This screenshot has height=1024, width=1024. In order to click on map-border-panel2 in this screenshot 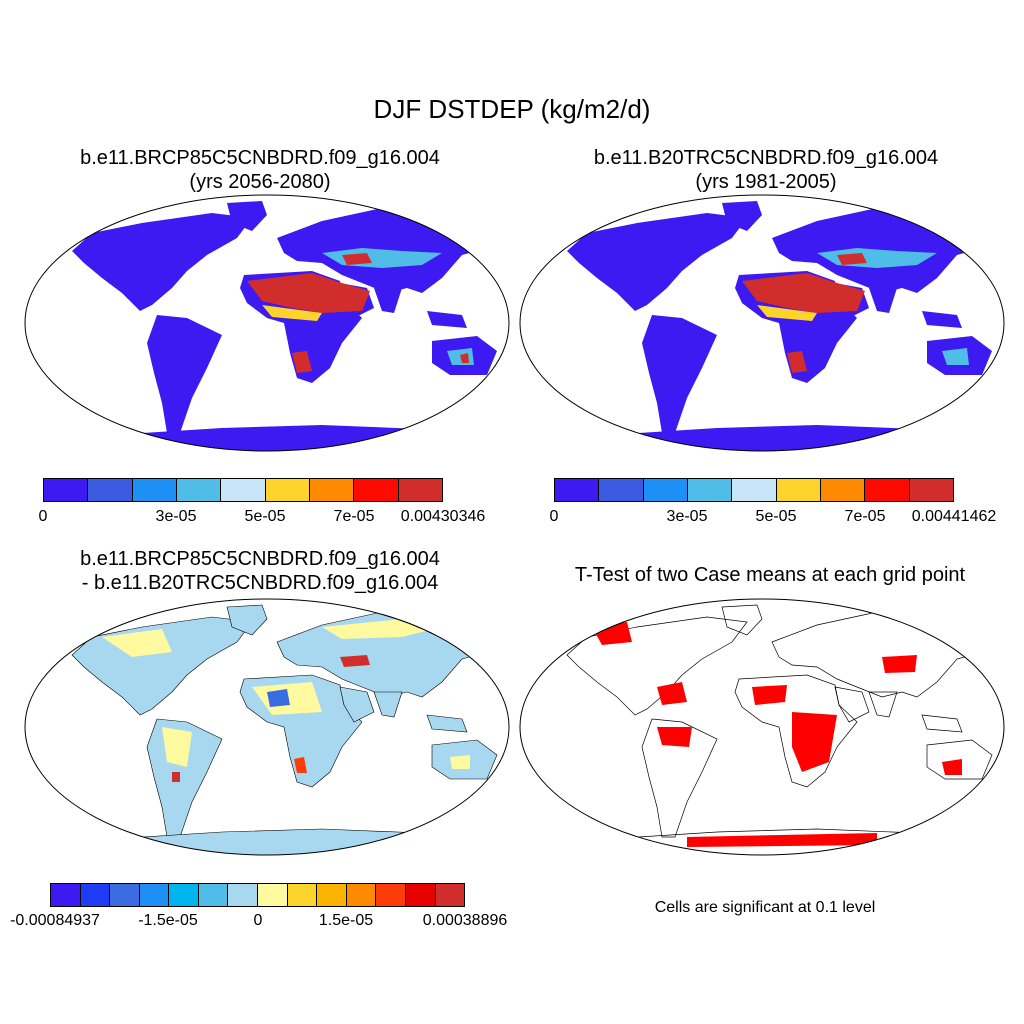, I will do `click(762, 323)`.